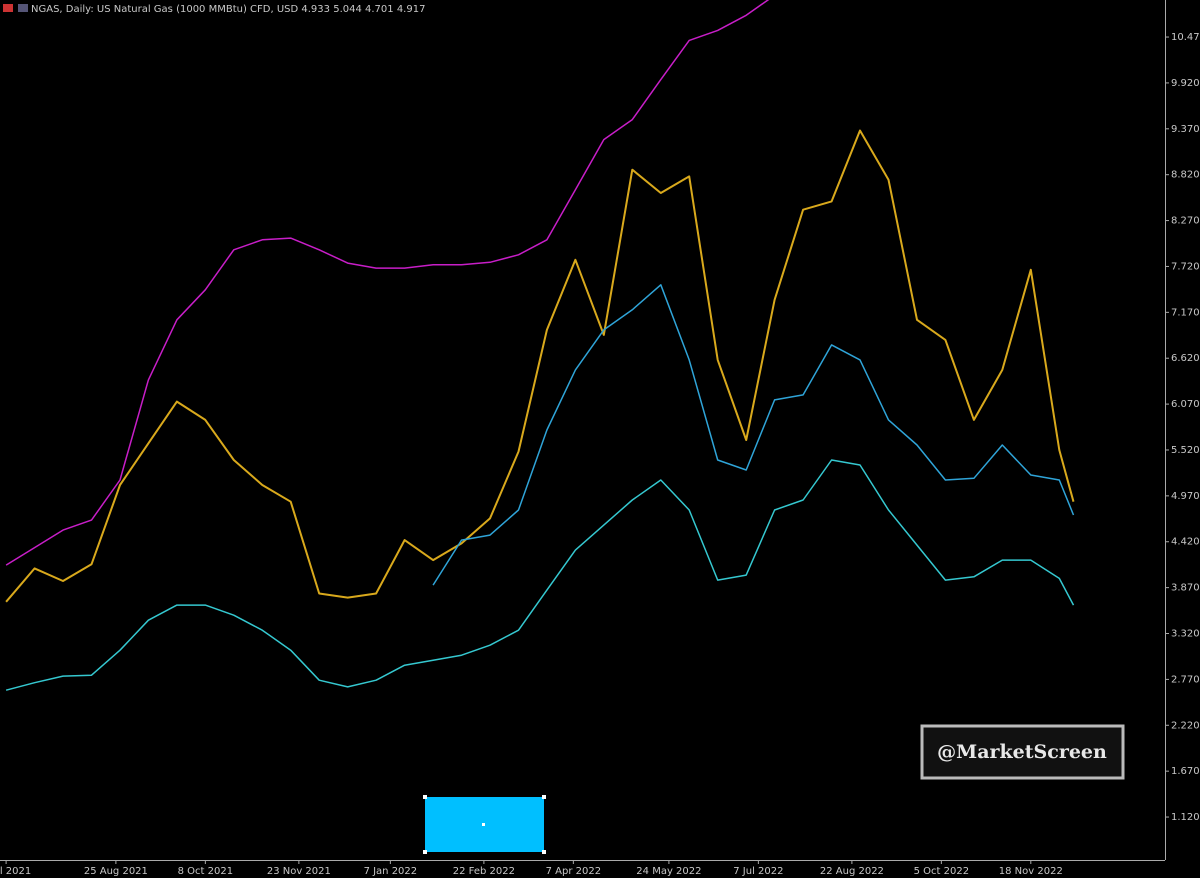 This screenshot has width=1200, height=878. What do you see at coordinates (1185, 312) in the screenshot?
I see `y-tick-label: 7.170` at bounding box center [1185, 312].